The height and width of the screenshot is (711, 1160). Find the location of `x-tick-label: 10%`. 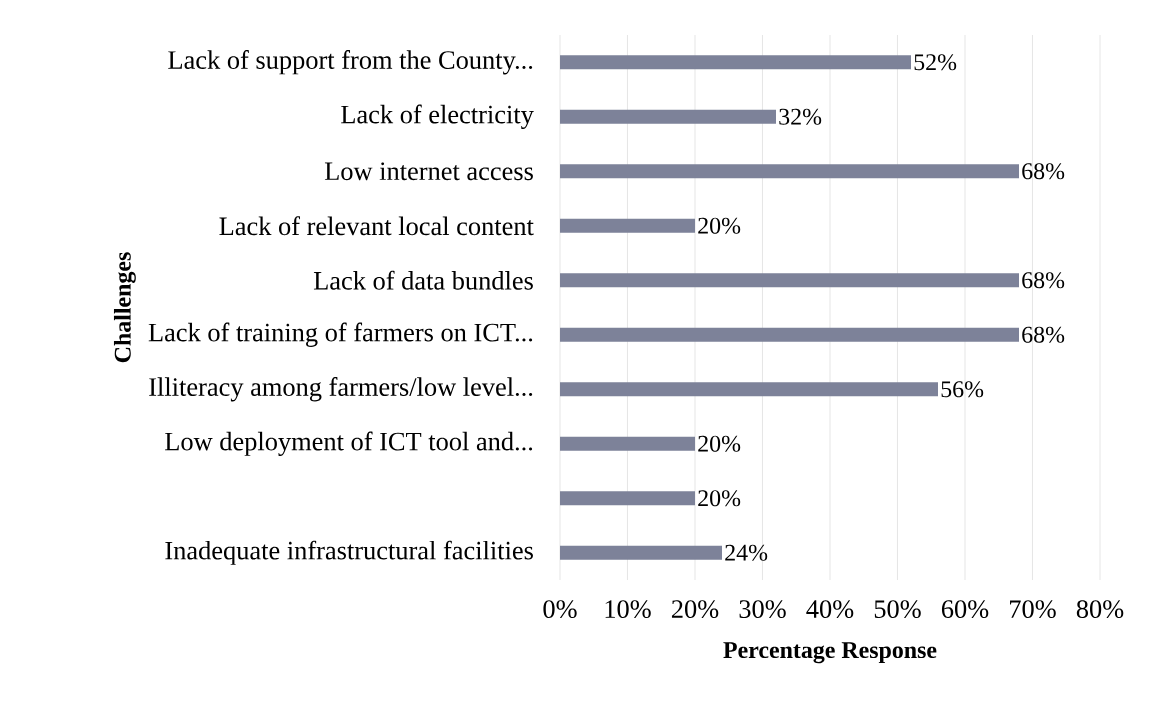

x-tick-label: 10% is located at coordinates (628, 609).